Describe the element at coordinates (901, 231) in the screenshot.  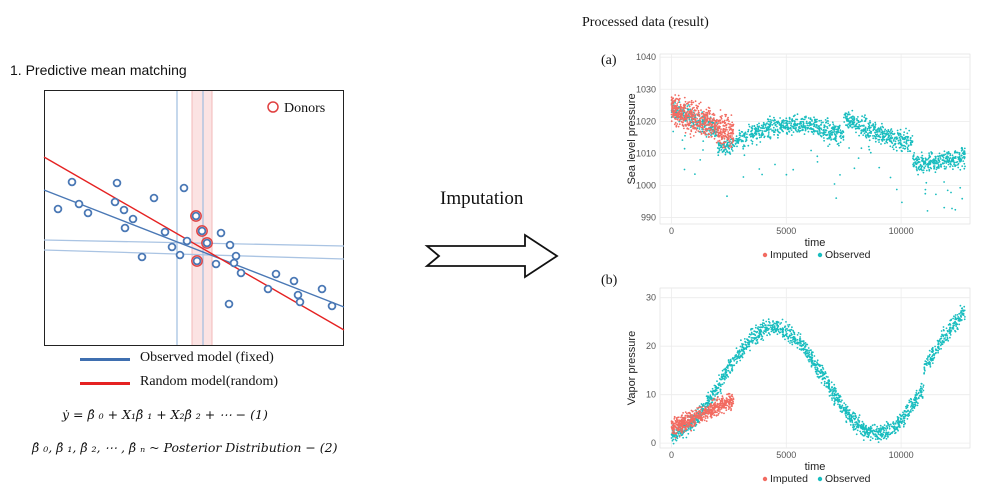
I see `x-tick-label: 10000` at that location.